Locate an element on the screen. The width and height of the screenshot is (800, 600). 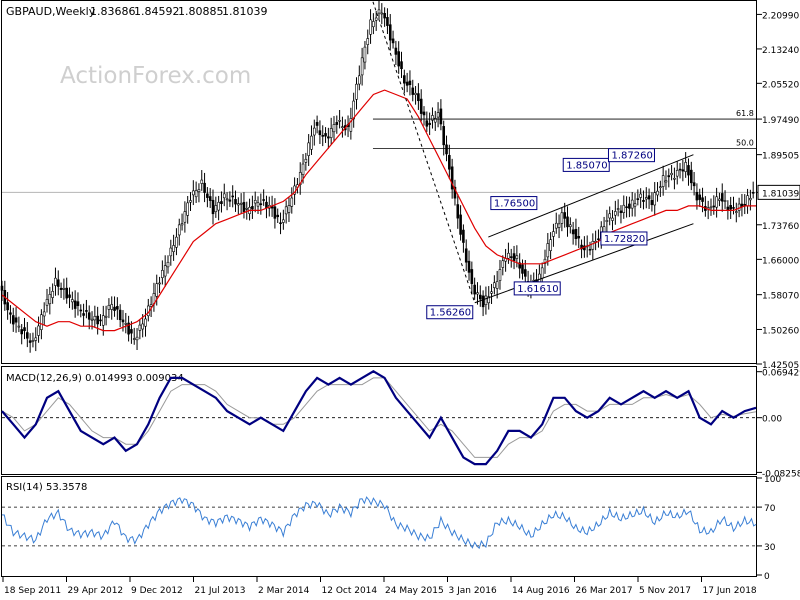
ohlc-high: 1.84592 is located at coordinates (157, 11).